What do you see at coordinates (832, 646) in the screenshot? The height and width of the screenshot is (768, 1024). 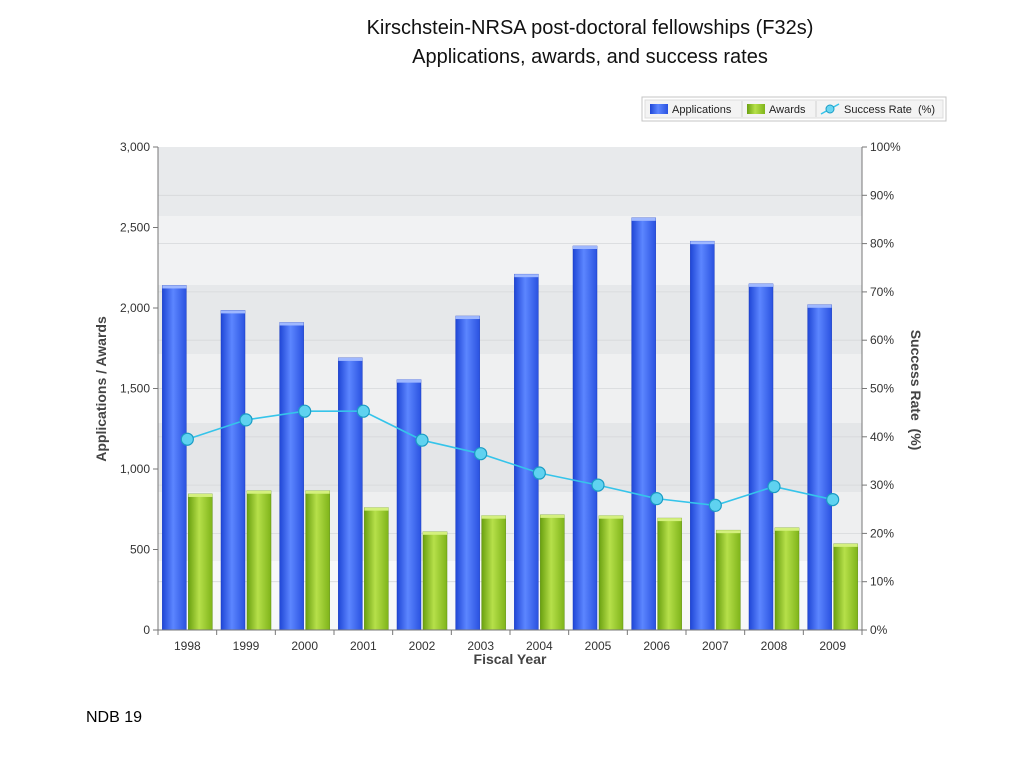 I see `x-tick-label: 2009` at bounding box center [832, 646].